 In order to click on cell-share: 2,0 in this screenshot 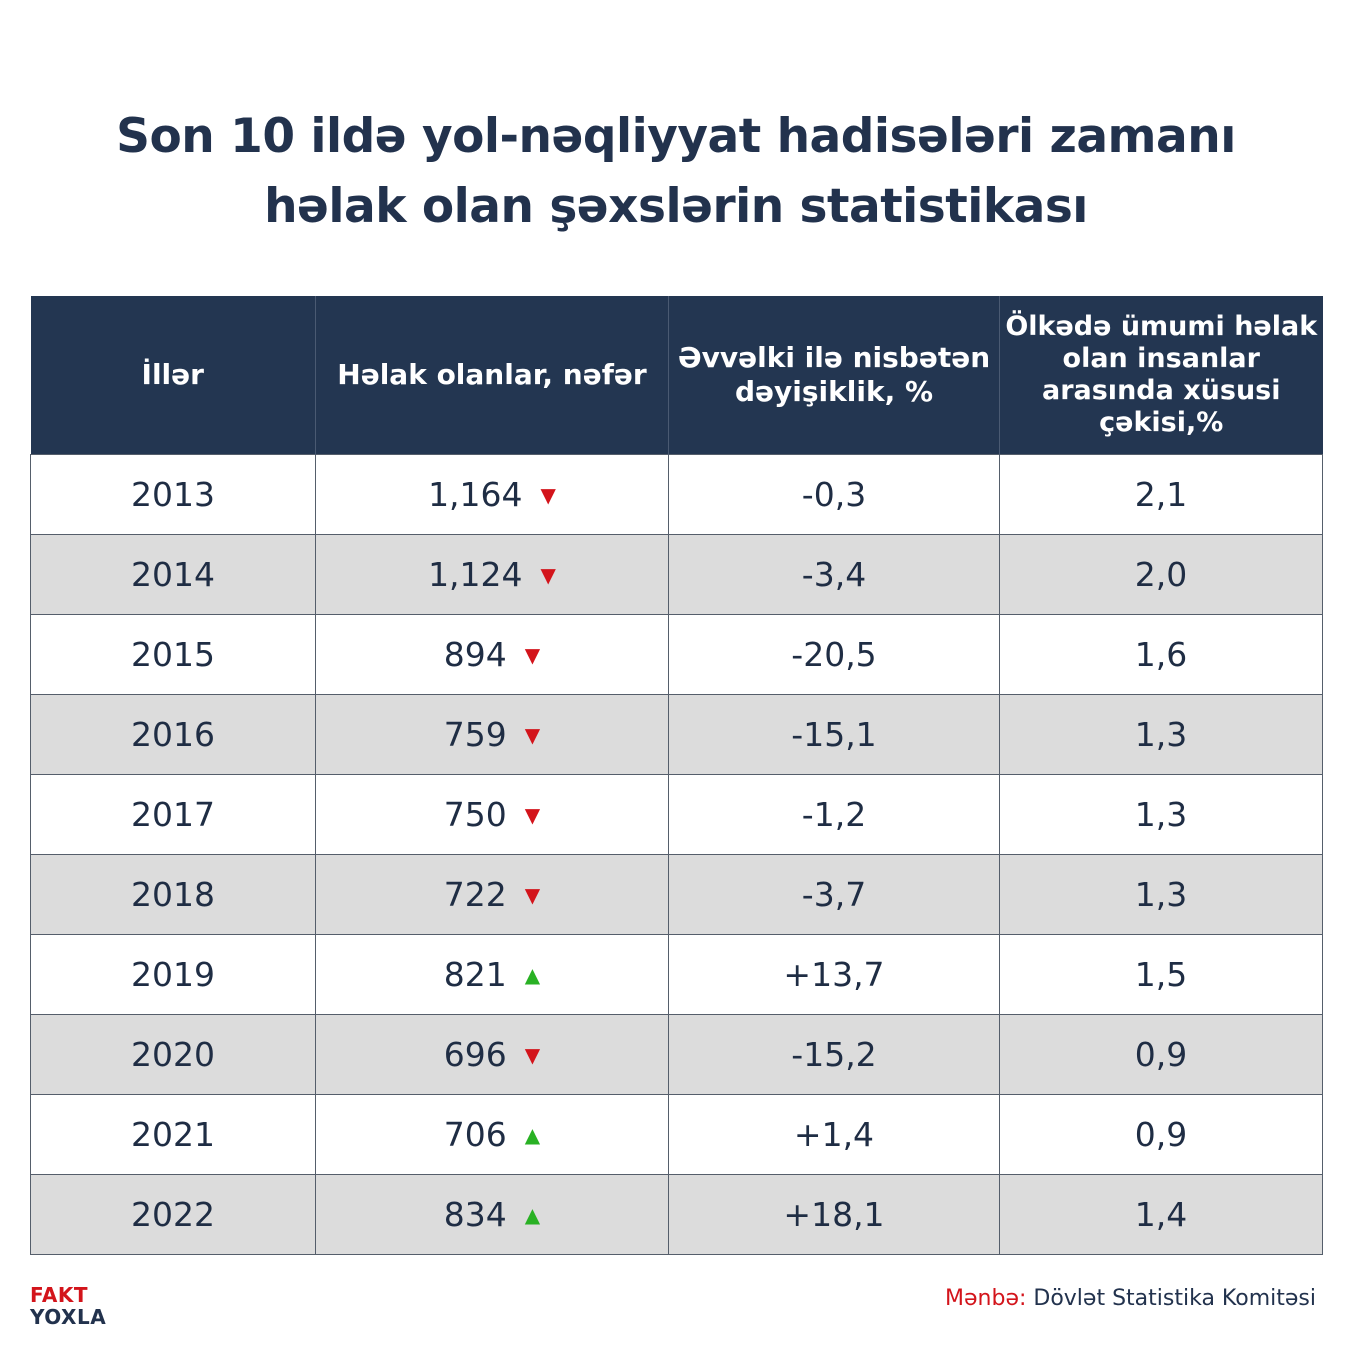, I will do `click(1161, 574)`.